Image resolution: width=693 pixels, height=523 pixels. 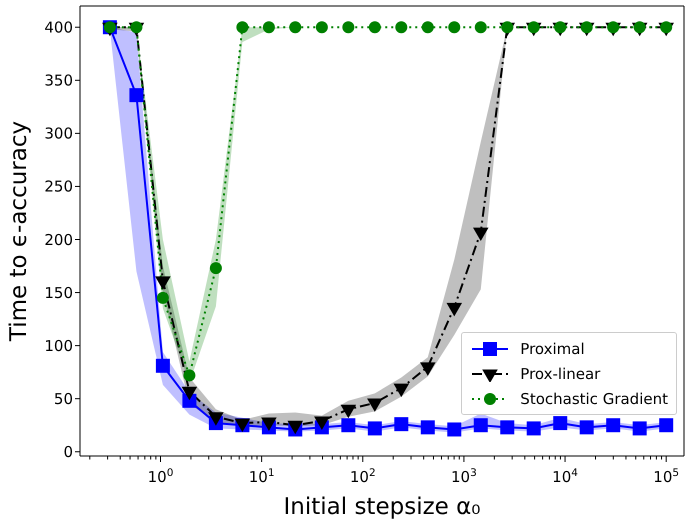 I want to click on legend-label: Prox-linear, so click(x=560, y=373).